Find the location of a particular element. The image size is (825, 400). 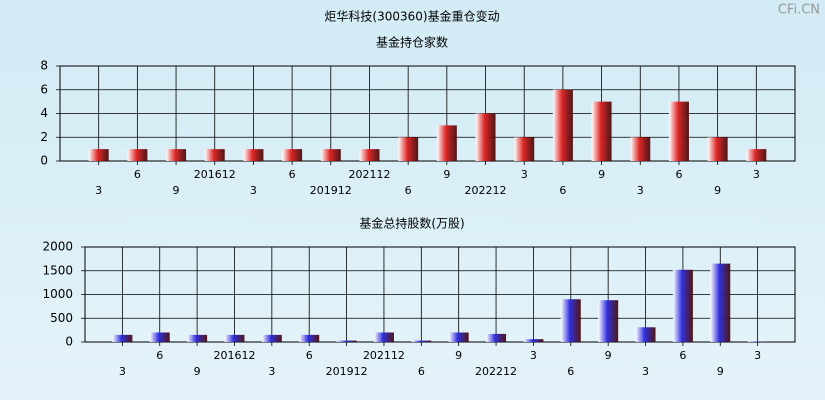

chart-title: 炬华科技(300360)基金重仓变动 is located at coordinates (411, 16).